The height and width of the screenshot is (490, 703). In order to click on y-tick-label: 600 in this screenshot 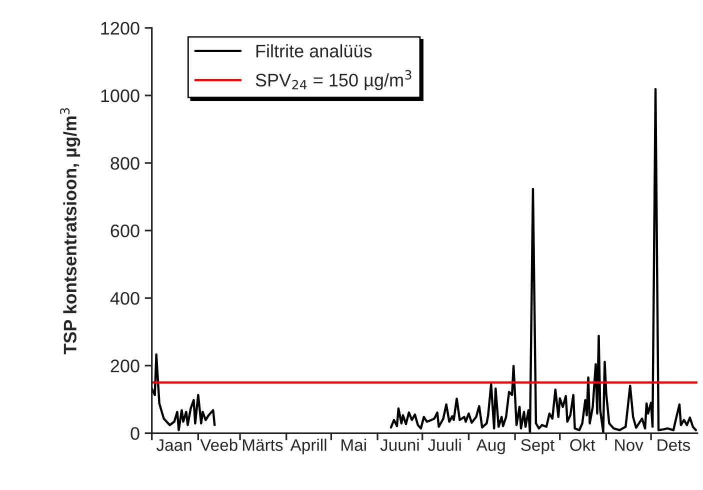, I will do `click(125, 231)`.